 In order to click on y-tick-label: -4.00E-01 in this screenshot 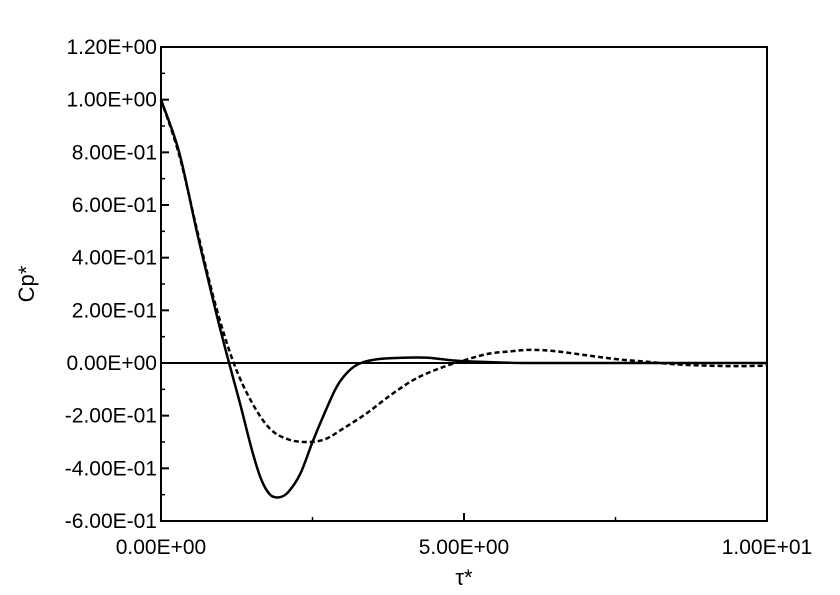, I will do `click(111, 468)`.